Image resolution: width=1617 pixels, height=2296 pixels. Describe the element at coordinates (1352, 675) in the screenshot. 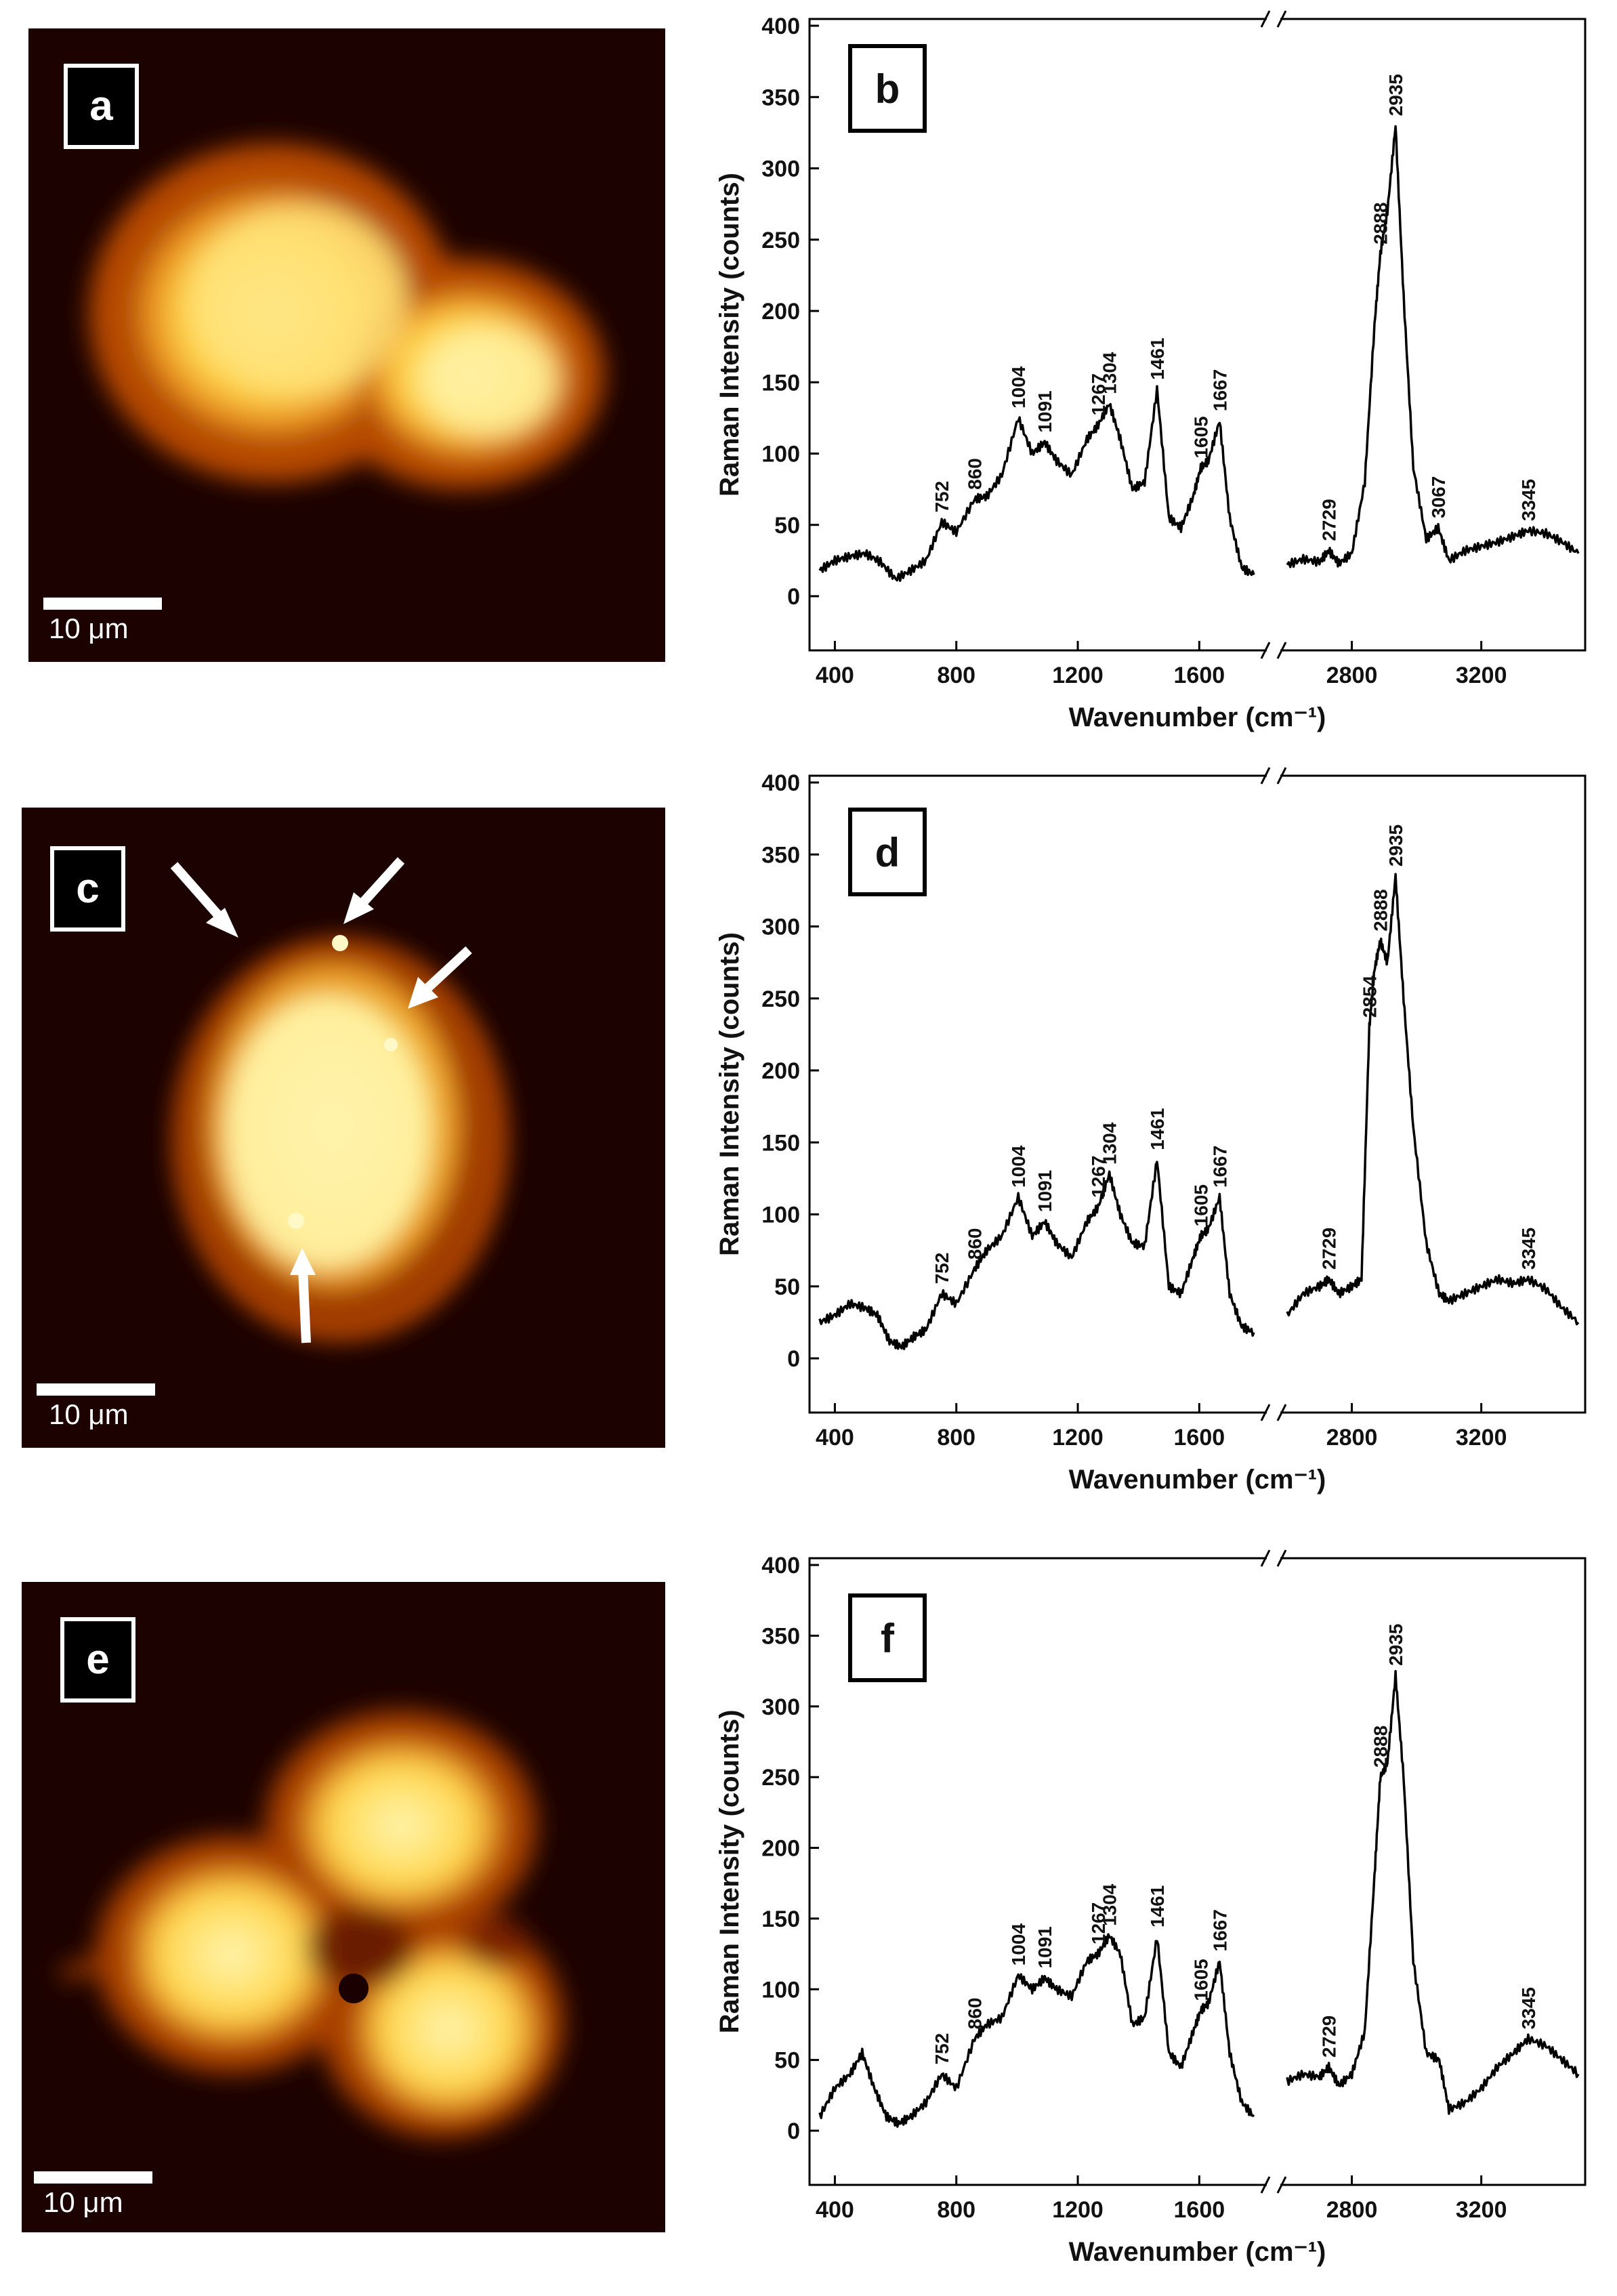

I see `x-tick-label: 2800` at that location.